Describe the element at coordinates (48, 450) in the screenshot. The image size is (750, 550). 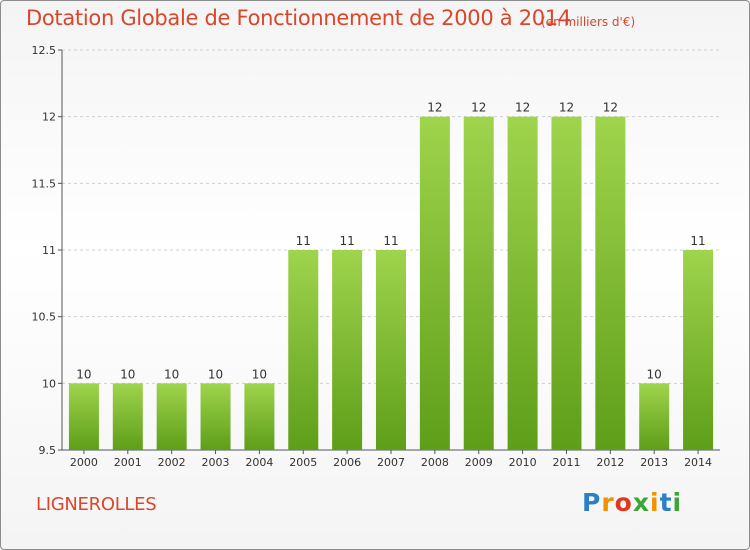
I see `y-tick-label: 9.5` at that location.